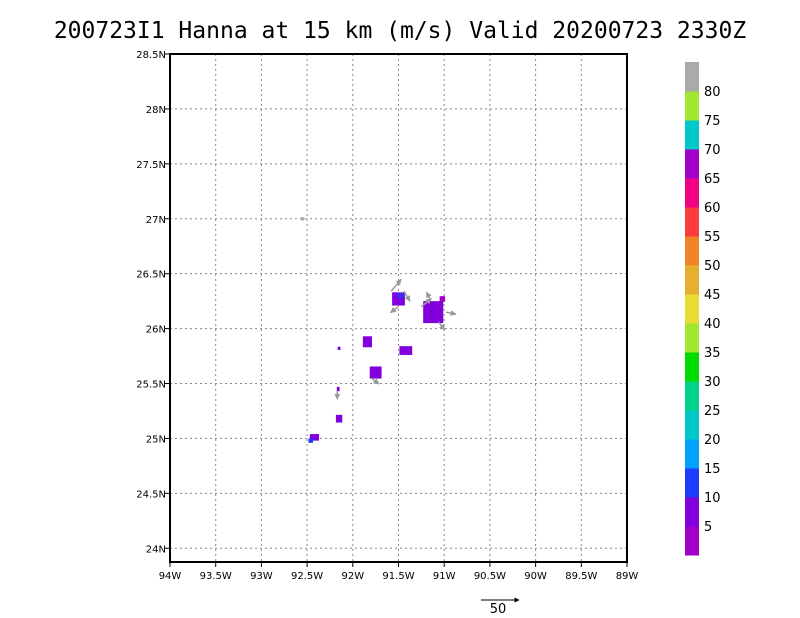  Describe the element at coordinates (712, 237) in the screenshot. I see `colorbar-label: 55` at that location.